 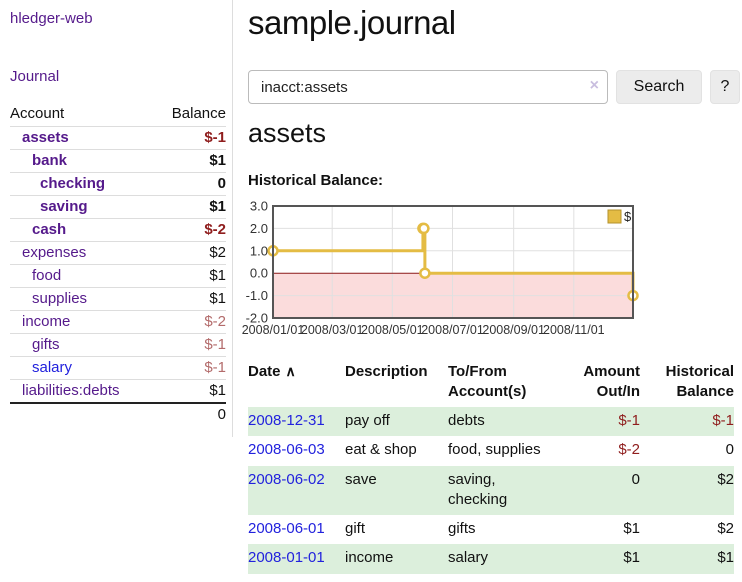 What do you see at coordinates (50, 160) in the screenshot?
I see `account-link: bank` at bounding box center [50, 160].